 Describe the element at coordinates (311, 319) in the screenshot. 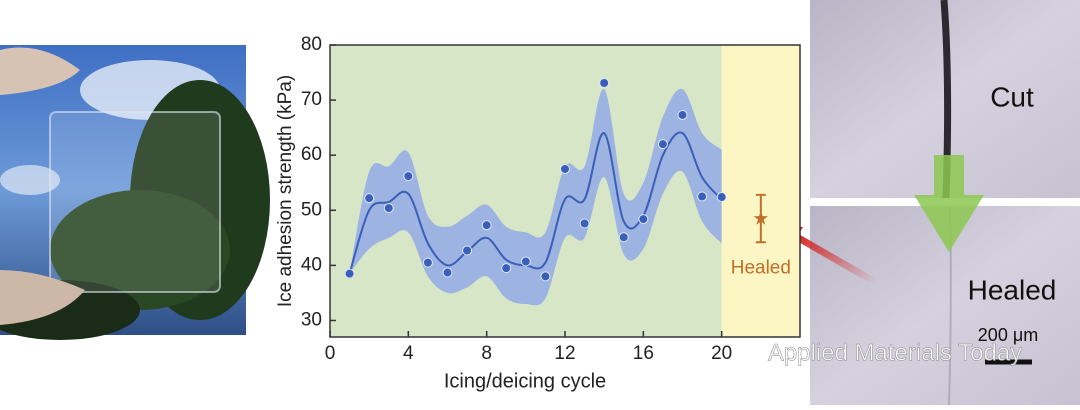

I see `y-tick-label: 30` at that location.